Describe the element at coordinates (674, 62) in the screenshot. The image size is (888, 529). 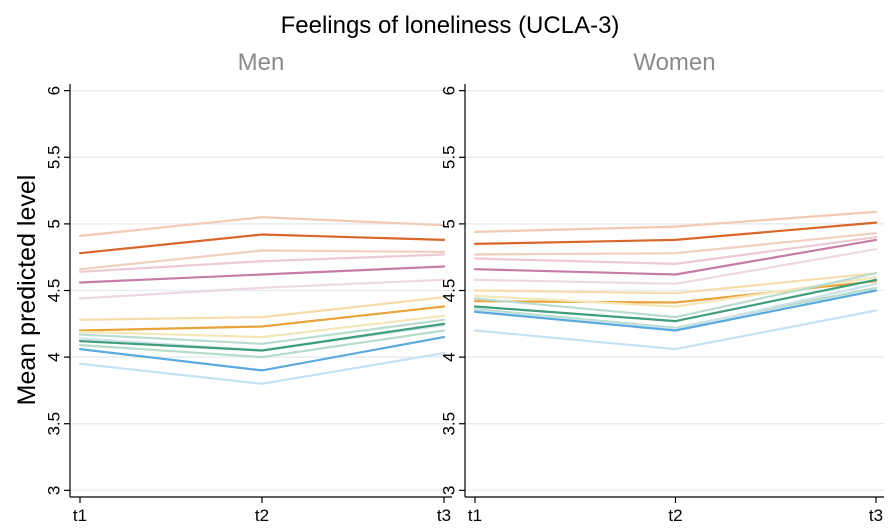
I see `panel-title: Women` at that location.